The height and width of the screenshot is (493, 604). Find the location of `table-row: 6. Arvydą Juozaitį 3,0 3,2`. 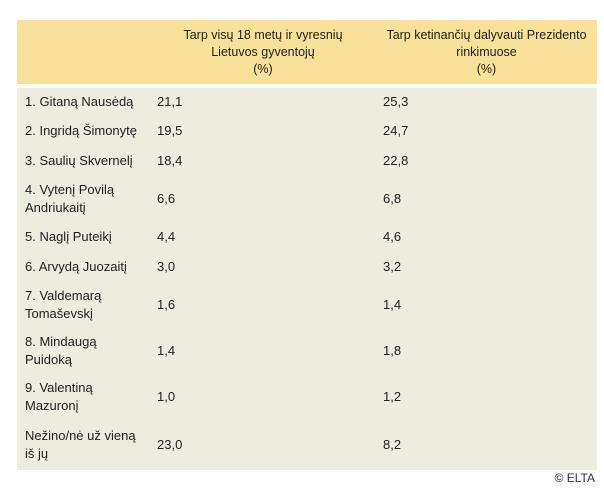

table-row: 6. Arvydą Juozaitį 3,0 3,2 is located at coordinates (307, 267).